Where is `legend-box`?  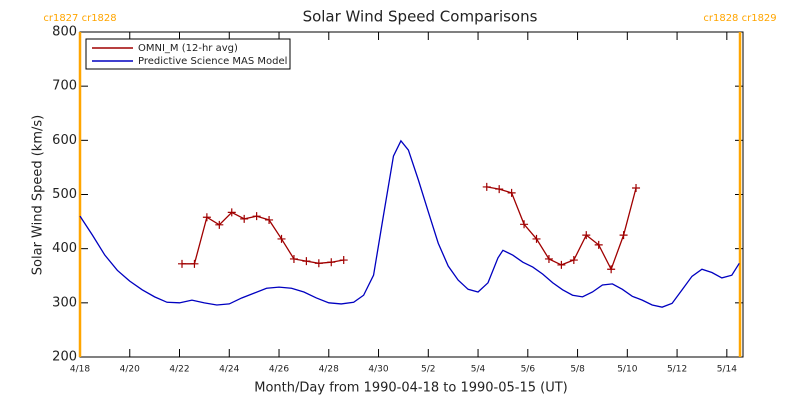 legend-box is located at coordinates (188, 54).